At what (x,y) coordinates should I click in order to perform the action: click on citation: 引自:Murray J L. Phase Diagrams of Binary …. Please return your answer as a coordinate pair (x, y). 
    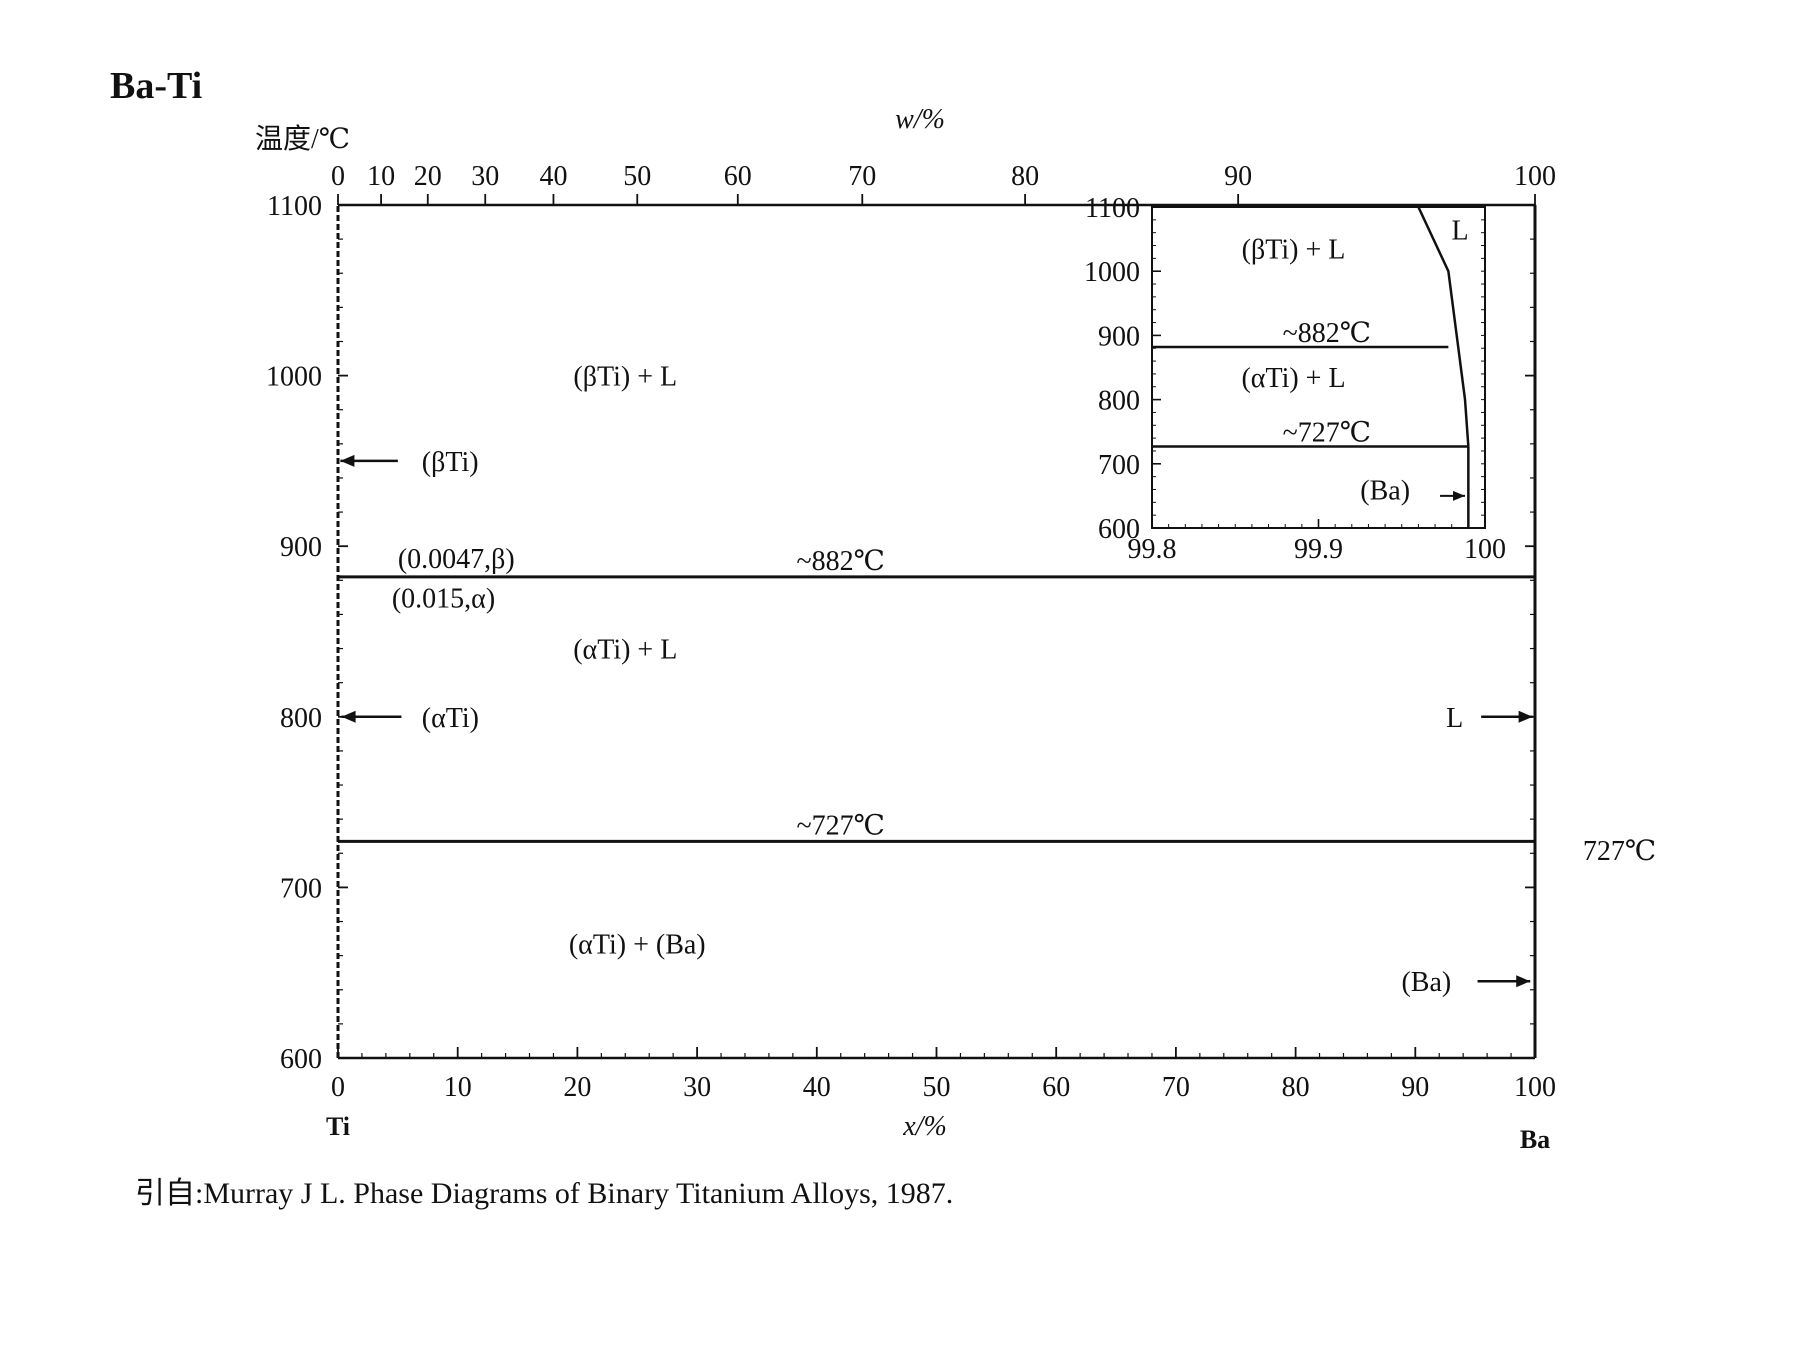
    Looking at the image, I should click on (544, 1193).